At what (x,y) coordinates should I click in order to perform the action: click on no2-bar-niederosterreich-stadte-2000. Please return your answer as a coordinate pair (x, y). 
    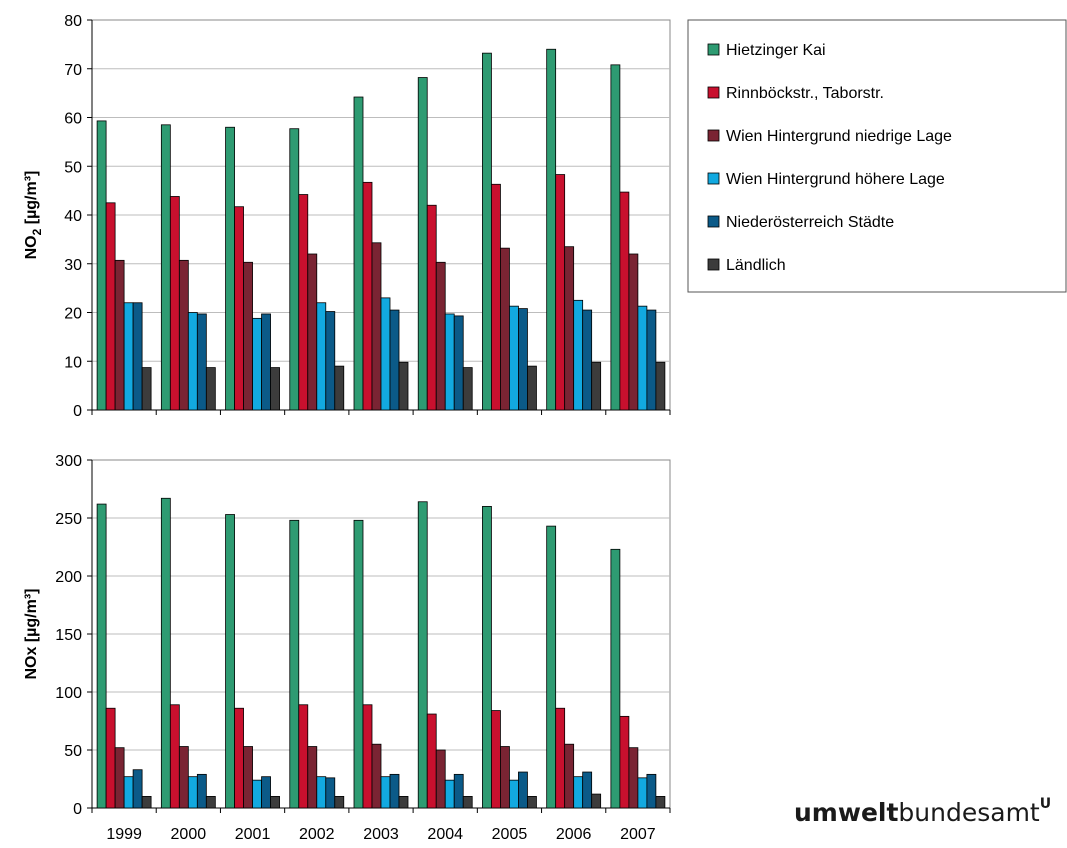
    Looking at the image, I should click on (201, 362).